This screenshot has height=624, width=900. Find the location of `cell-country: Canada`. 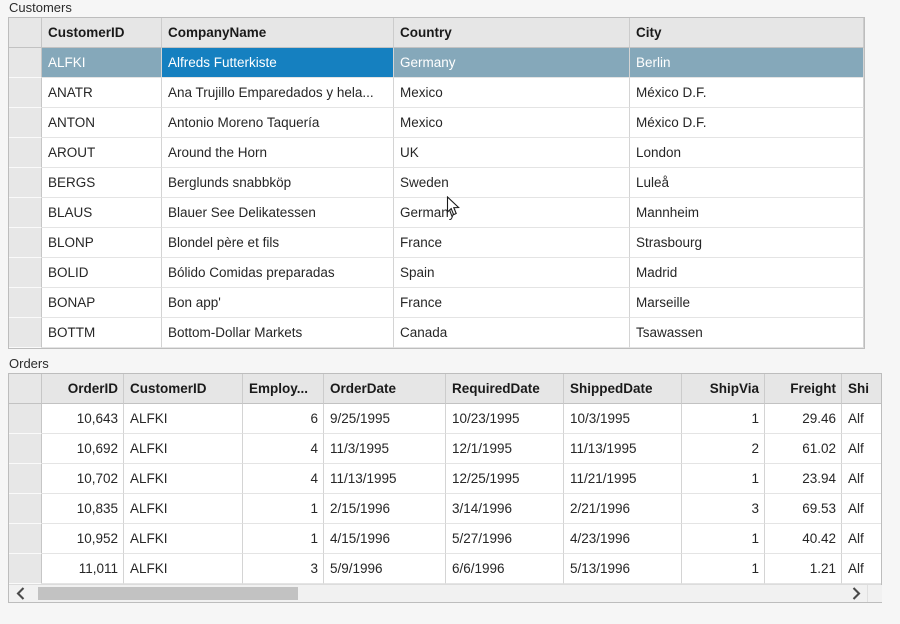

cell-country: Canada is located at coordinates (512, 333).